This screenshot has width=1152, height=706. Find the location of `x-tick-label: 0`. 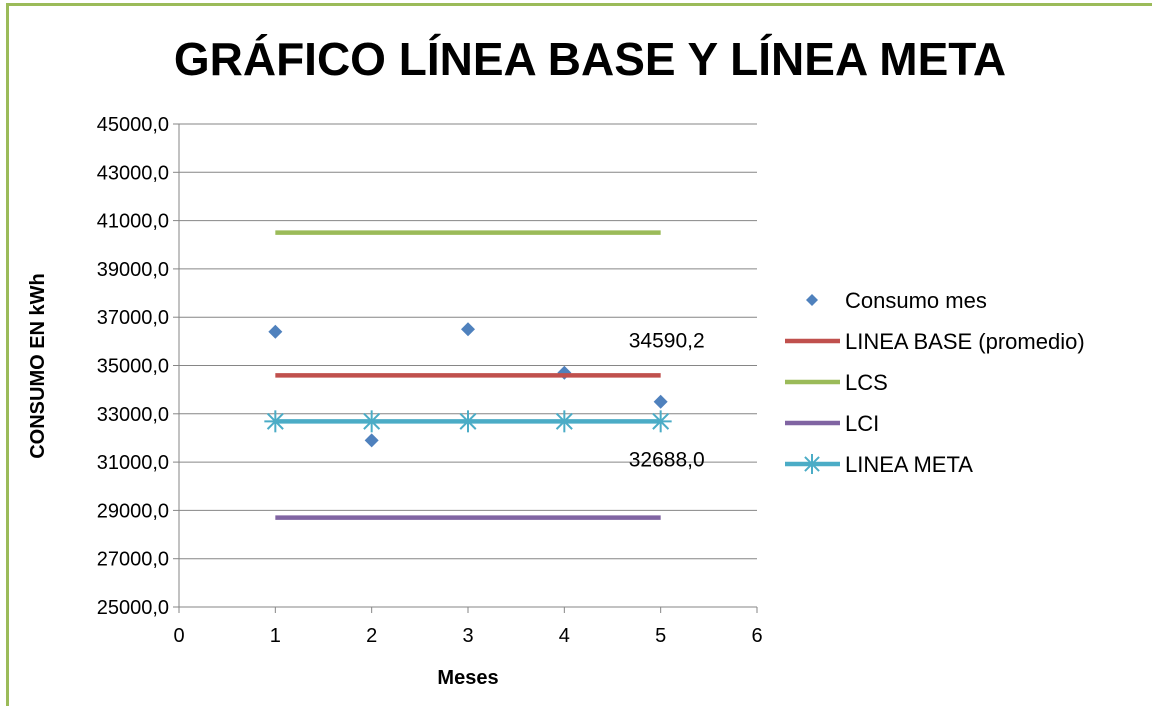

x-tick-label: 0 is located at coordinates (178, 636).